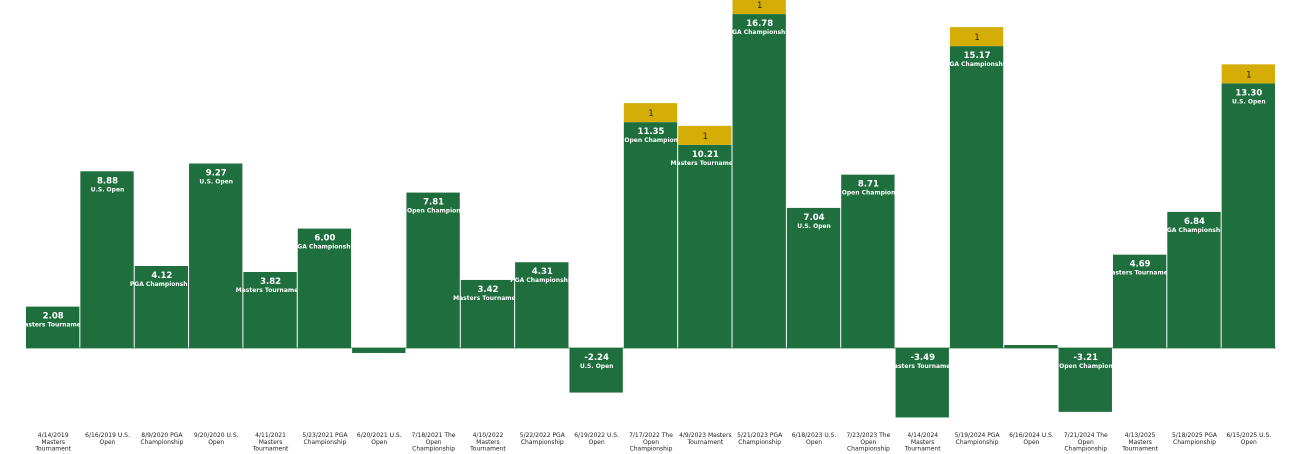 This screenshot has width=1292, height=454. What do you see at coordinates (705, 435) in the screenshot?
I see `x-tick-label: 4/9/2023 Masters` at bounding box center [705, 435].